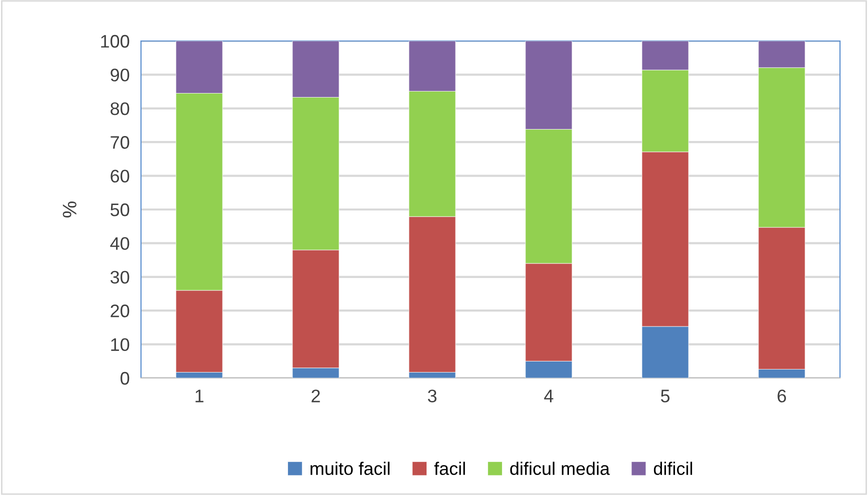 This screenshot has width=868, height=495. Describe the element at coordinates (782, 396) in the screenshot. I see `x-tick-label: 6` at that location.